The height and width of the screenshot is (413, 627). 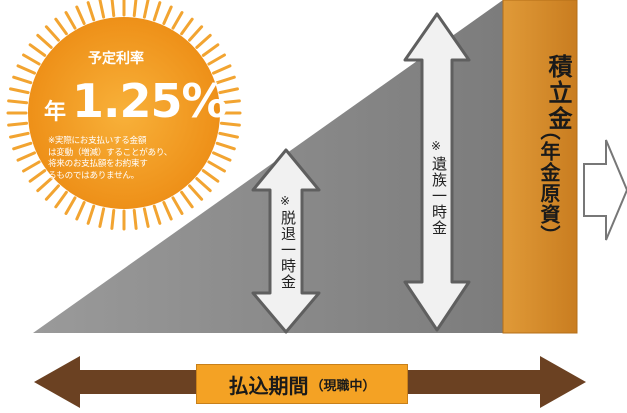 I want to click on badge-rate: 1.25%, so click(x=150, y=101).